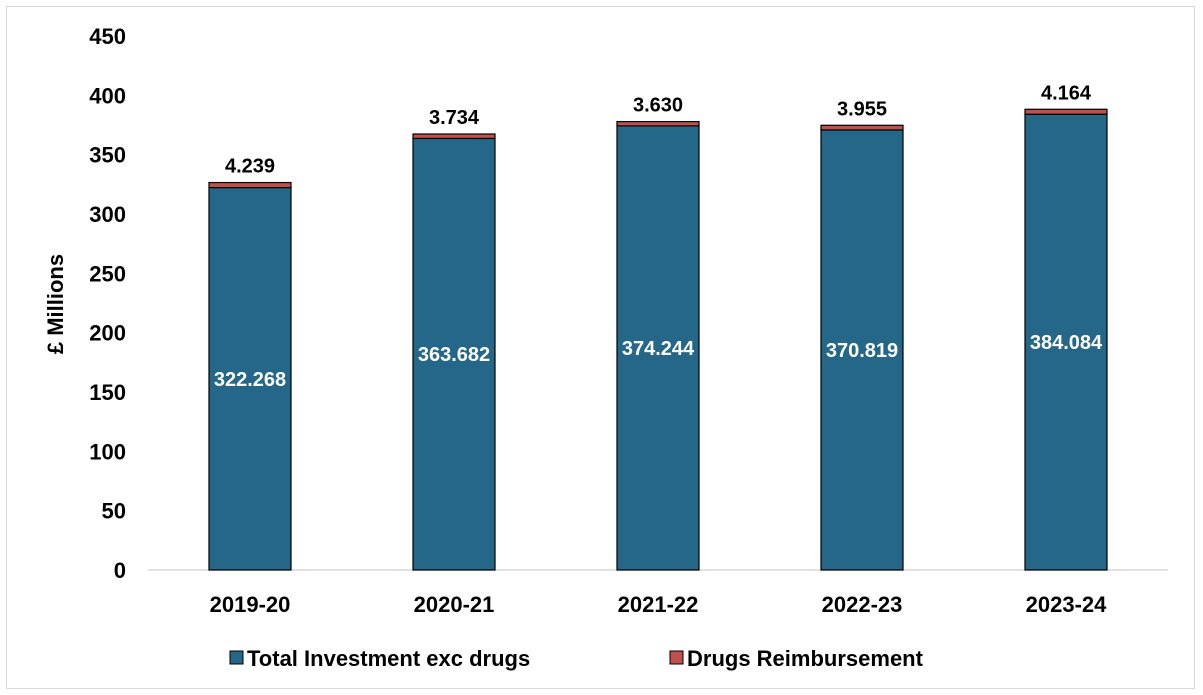 The height and width of the screenshot is (695, 1203). I want to click on y-tick-label: 350, so click(107, 155).